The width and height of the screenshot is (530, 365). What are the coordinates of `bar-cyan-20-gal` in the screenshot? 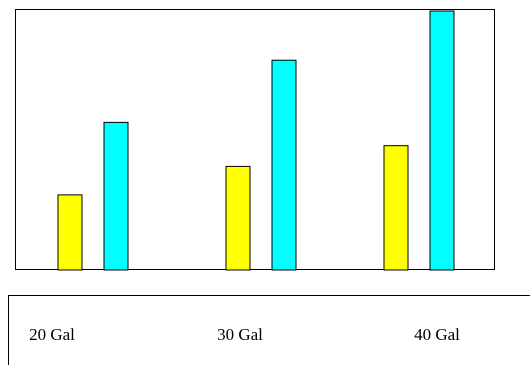 It's located at (116, 196).